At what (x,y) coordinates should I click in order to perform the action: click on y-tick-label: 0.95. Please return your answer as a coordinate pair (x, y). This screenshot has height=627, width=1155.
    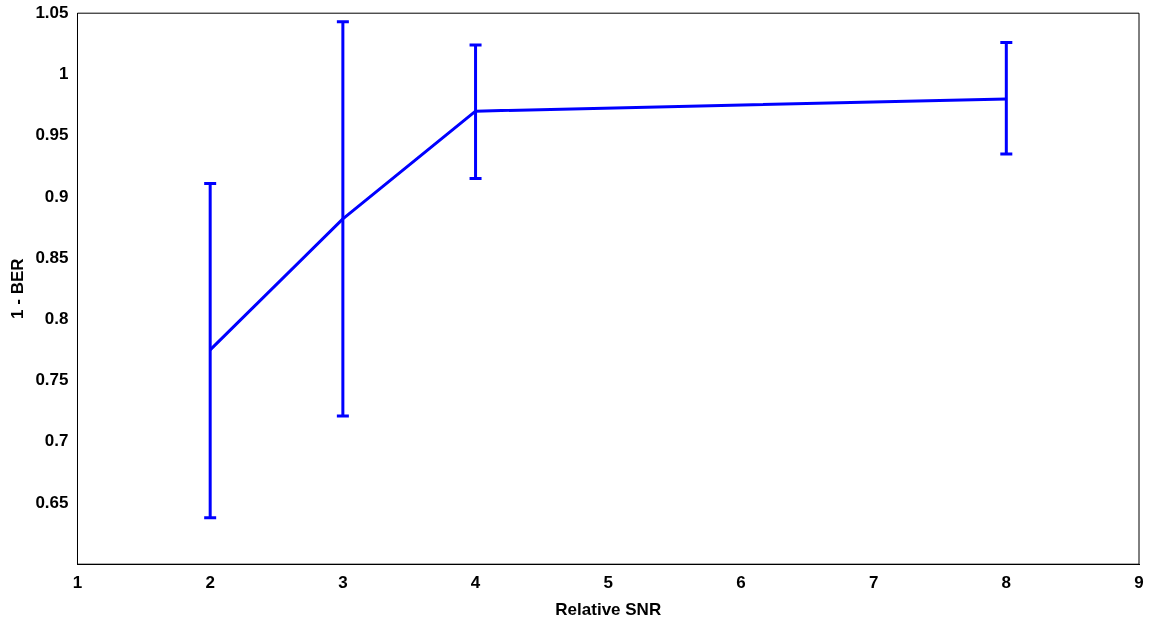
    Looking at the image, I should click on (52, 135).